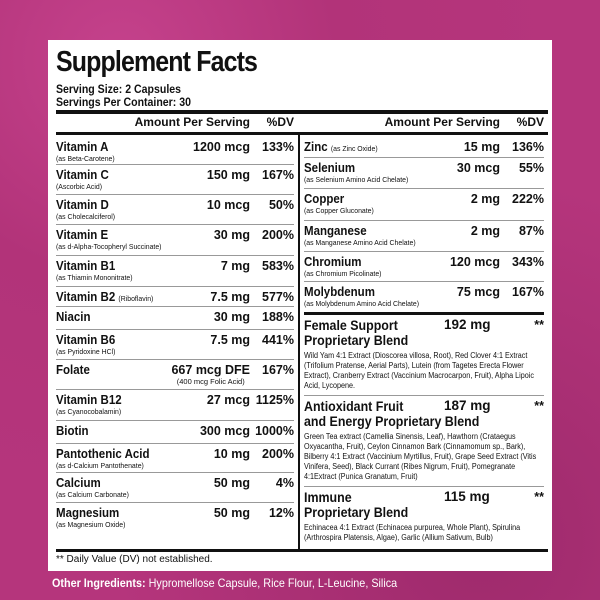 This screenshot has width=600, height=600. Describe the element at coordinates (86, 340) in the screenshot. I see `nutrient-name-text: Vitamin B6` at that location.